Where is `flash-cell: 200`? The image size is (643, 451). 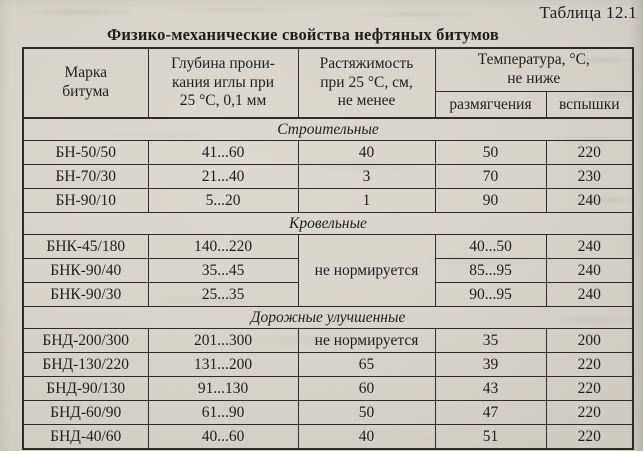 flash-cell: 200 is located at coordinates (589, 340).